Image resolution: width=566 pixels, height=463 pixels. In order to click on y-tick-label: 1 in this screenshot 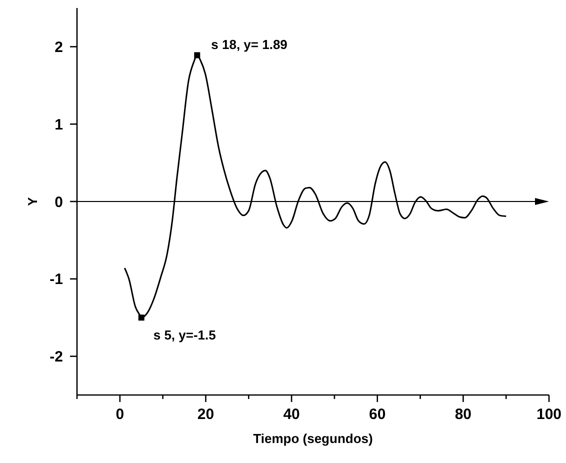, I will do `click(58, 125)`.